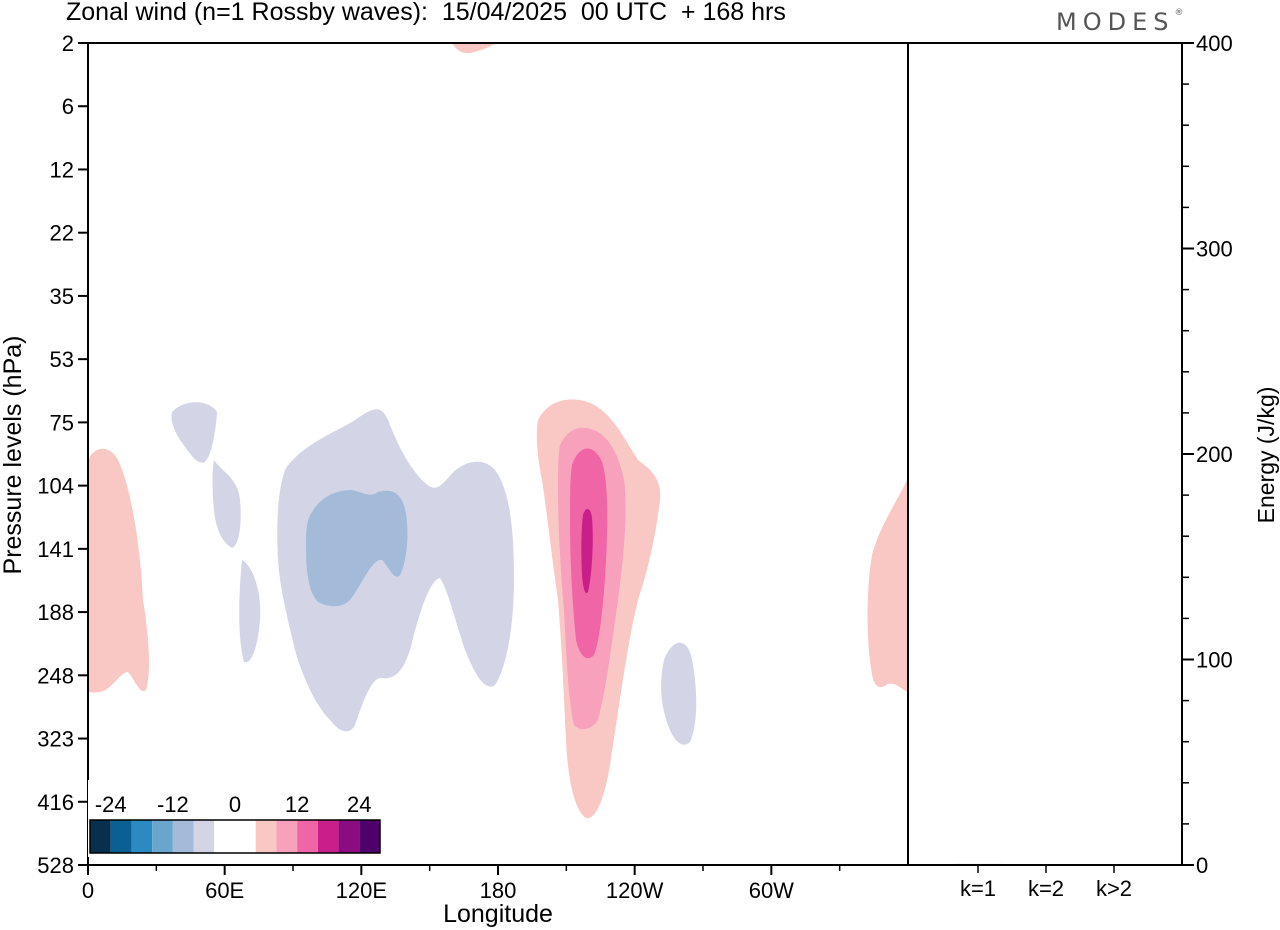  Describe the element at coordinates (55, 486) in the screenshot. I see `y-tick-label: 104` at that location.